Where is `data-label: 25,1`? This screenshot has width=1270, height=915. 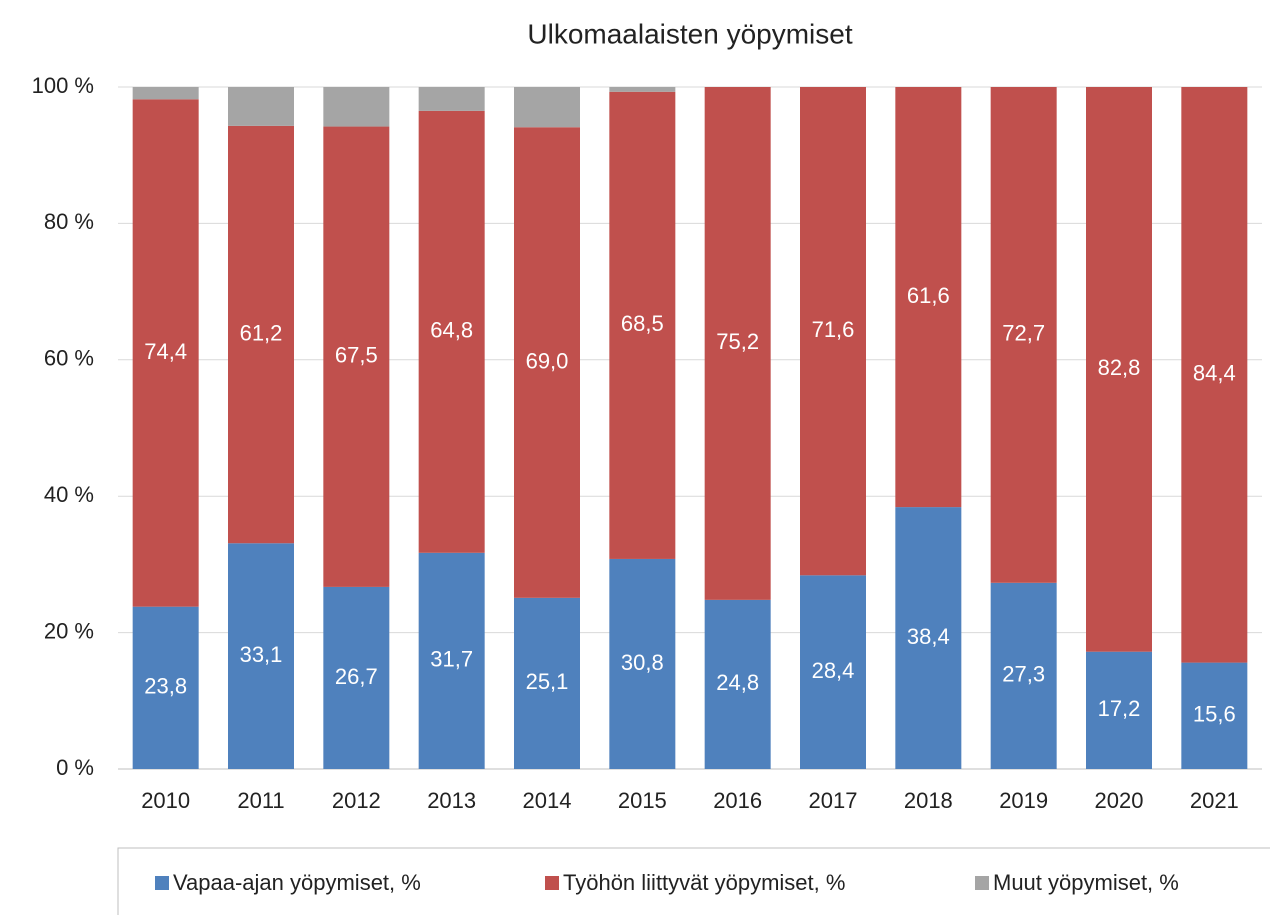
data-label: 25,1 is located at coordinates (547, 681).